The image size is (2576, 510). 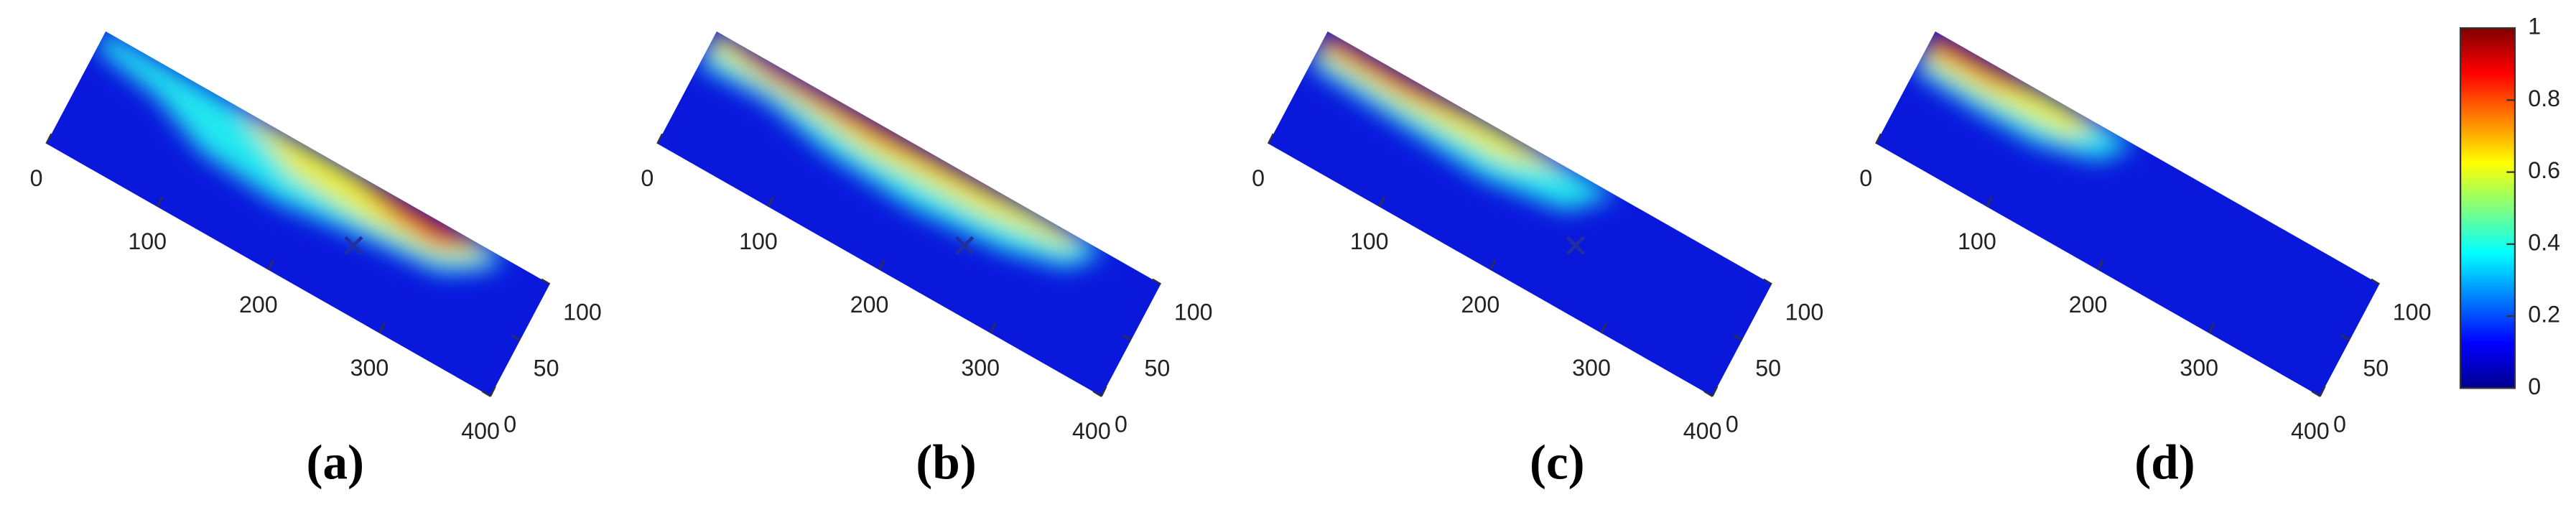 What do you see at coordinates (2534, 386) in the screenshot?
I see `colorbar-tick-label: 0` at bounding box center [2534, 386].